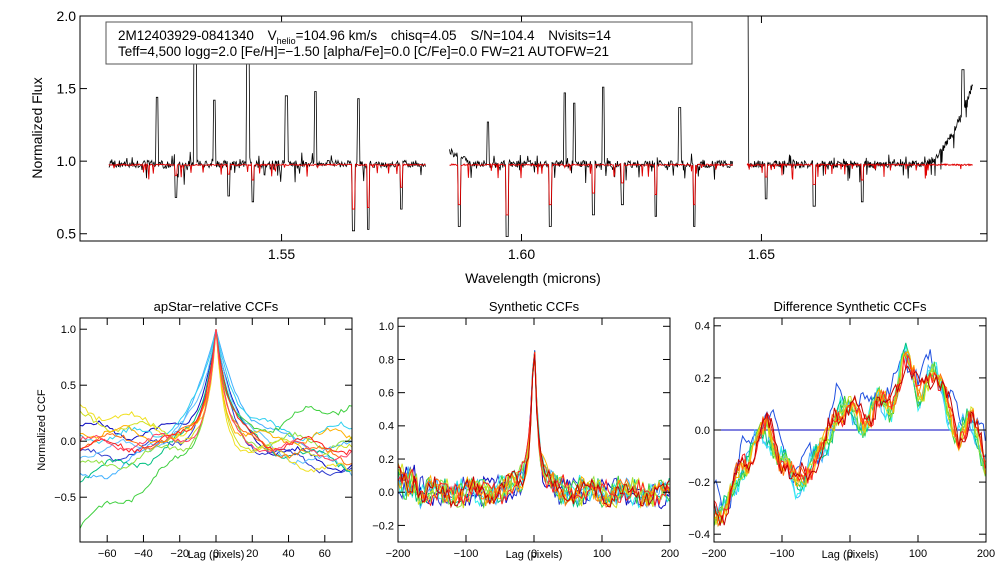  Describe the element at coordinates (68, 330) in the screenshot. I see `apstar-ccf-ytick-label: 1.0` at that location.